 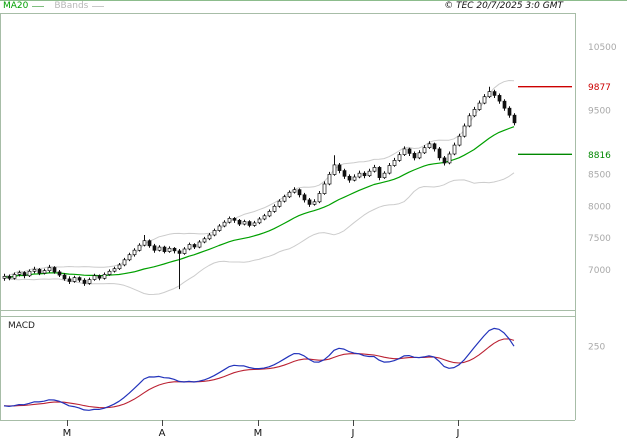 What do you see at coordinates (313, 6) in the screenshot?
I see `chart-header: MA20 BBands © TEC 20/7/2025 3:0 GMT` at bounding box center [313, 6].